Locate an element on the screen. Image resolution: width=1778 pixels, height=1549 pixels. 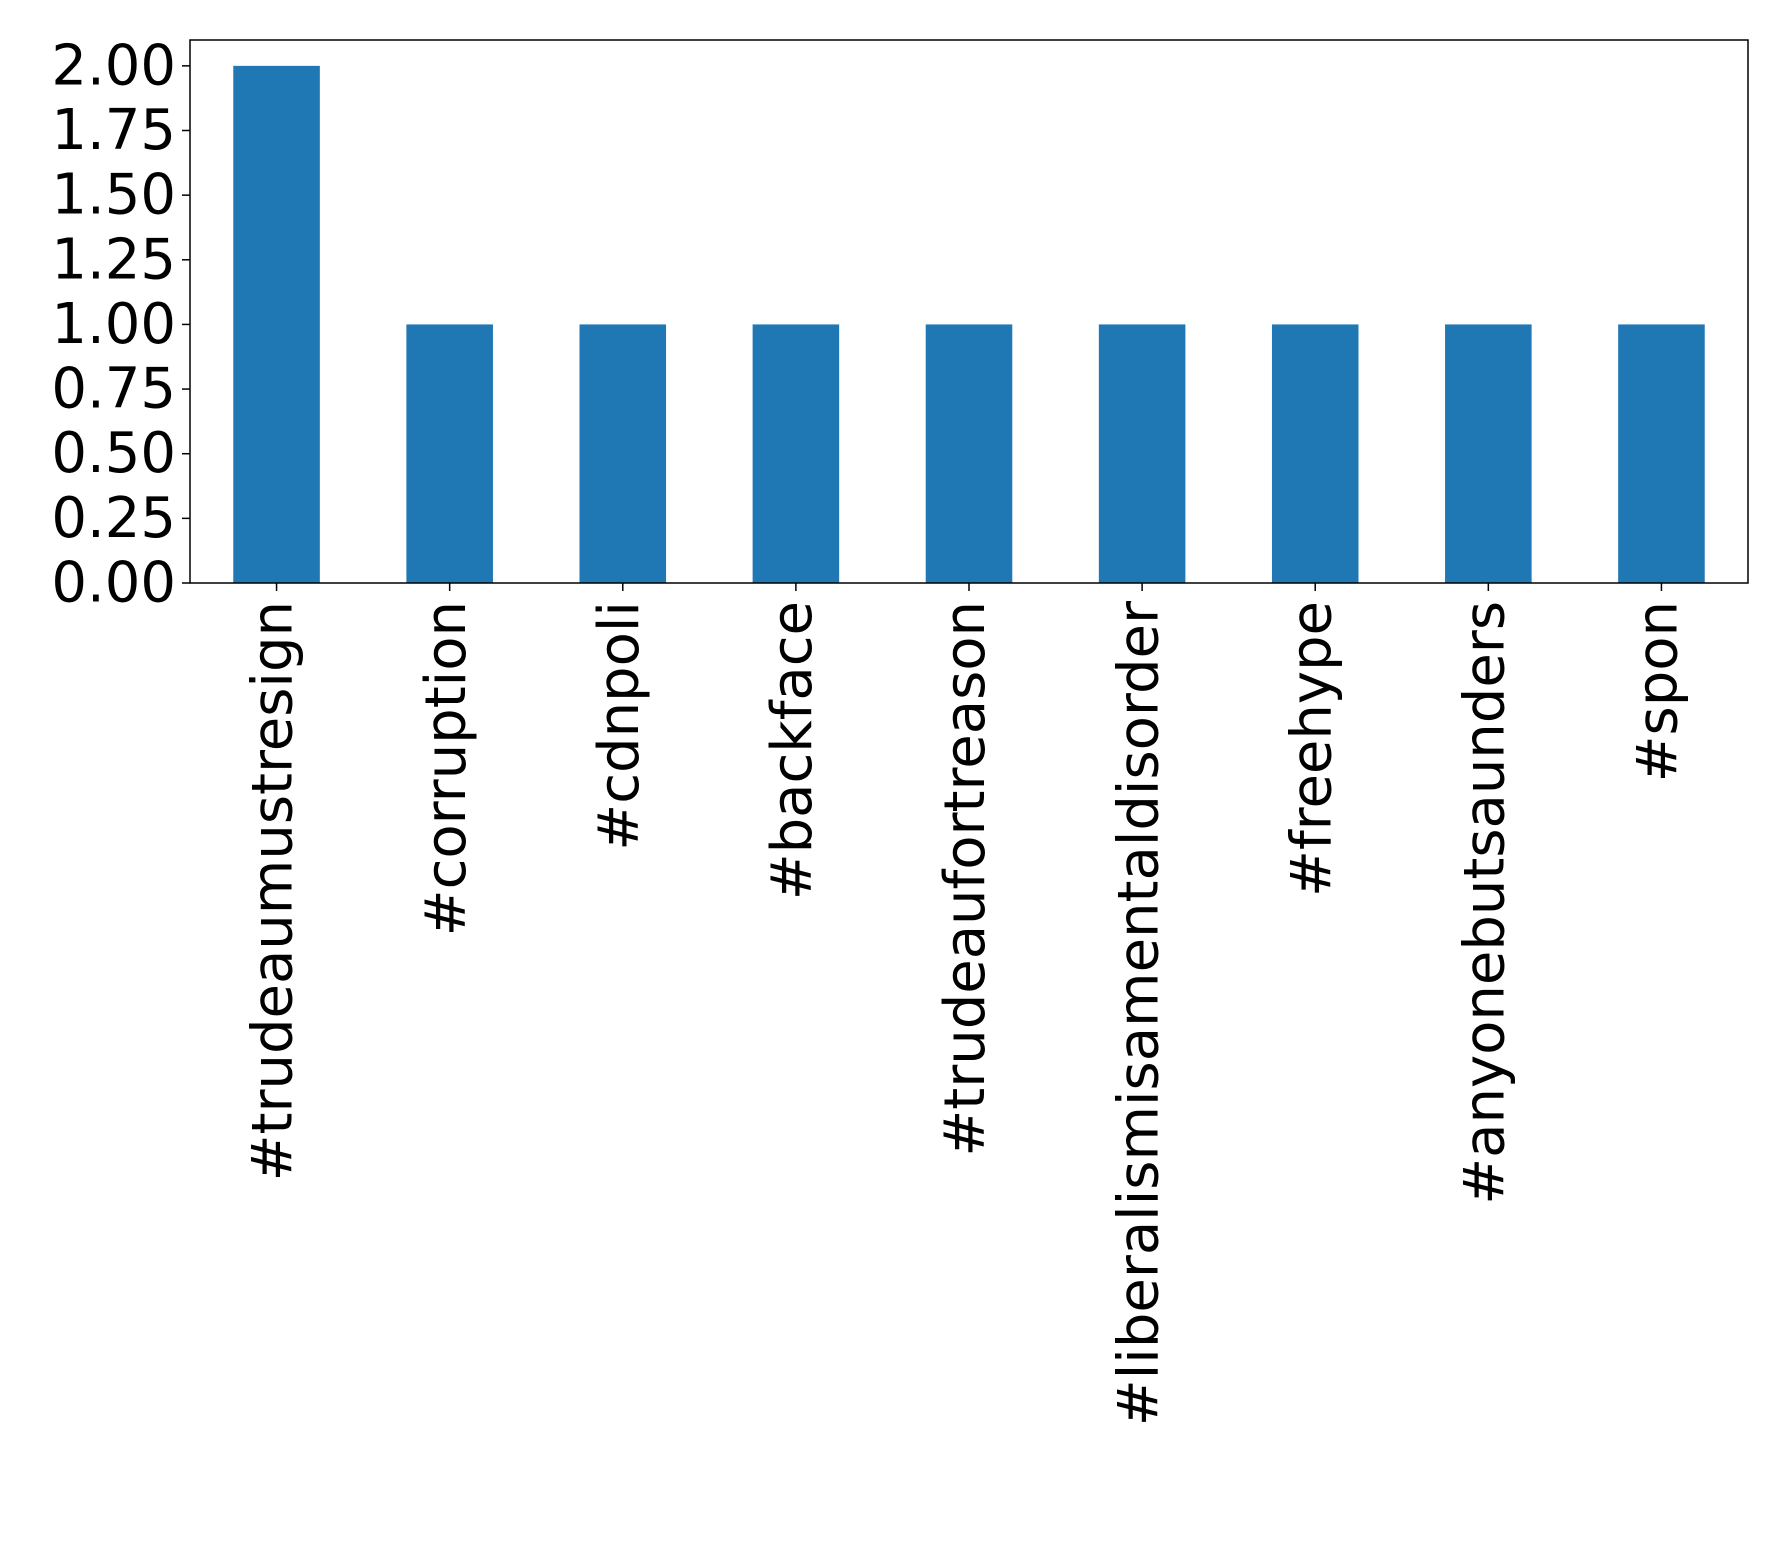
x-tick-label: #trudeaumustresign is located at coordinates (273, 891).